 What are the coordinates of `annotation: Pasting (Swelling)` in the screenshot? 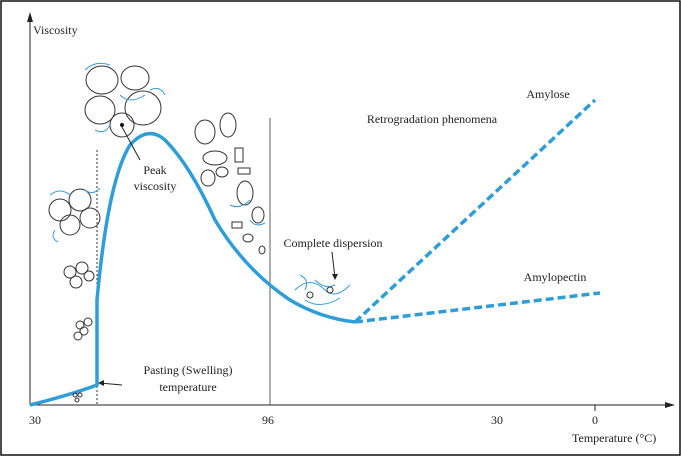 It's located at (188, 370).